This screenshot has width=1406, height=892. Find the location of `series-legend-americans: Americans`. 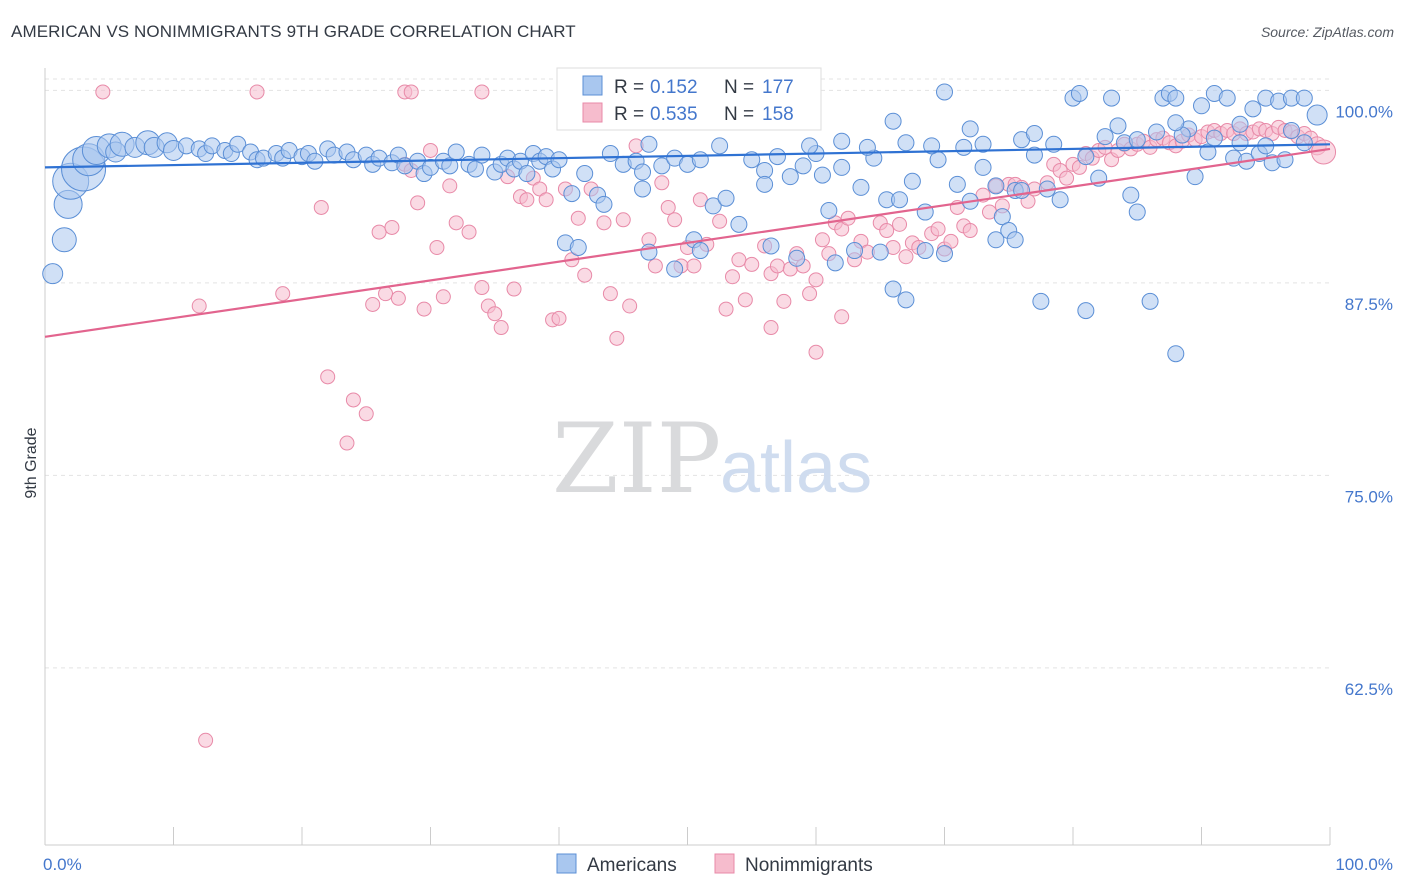

series-legend-americans: Americans is located at coordinates (632, 865).